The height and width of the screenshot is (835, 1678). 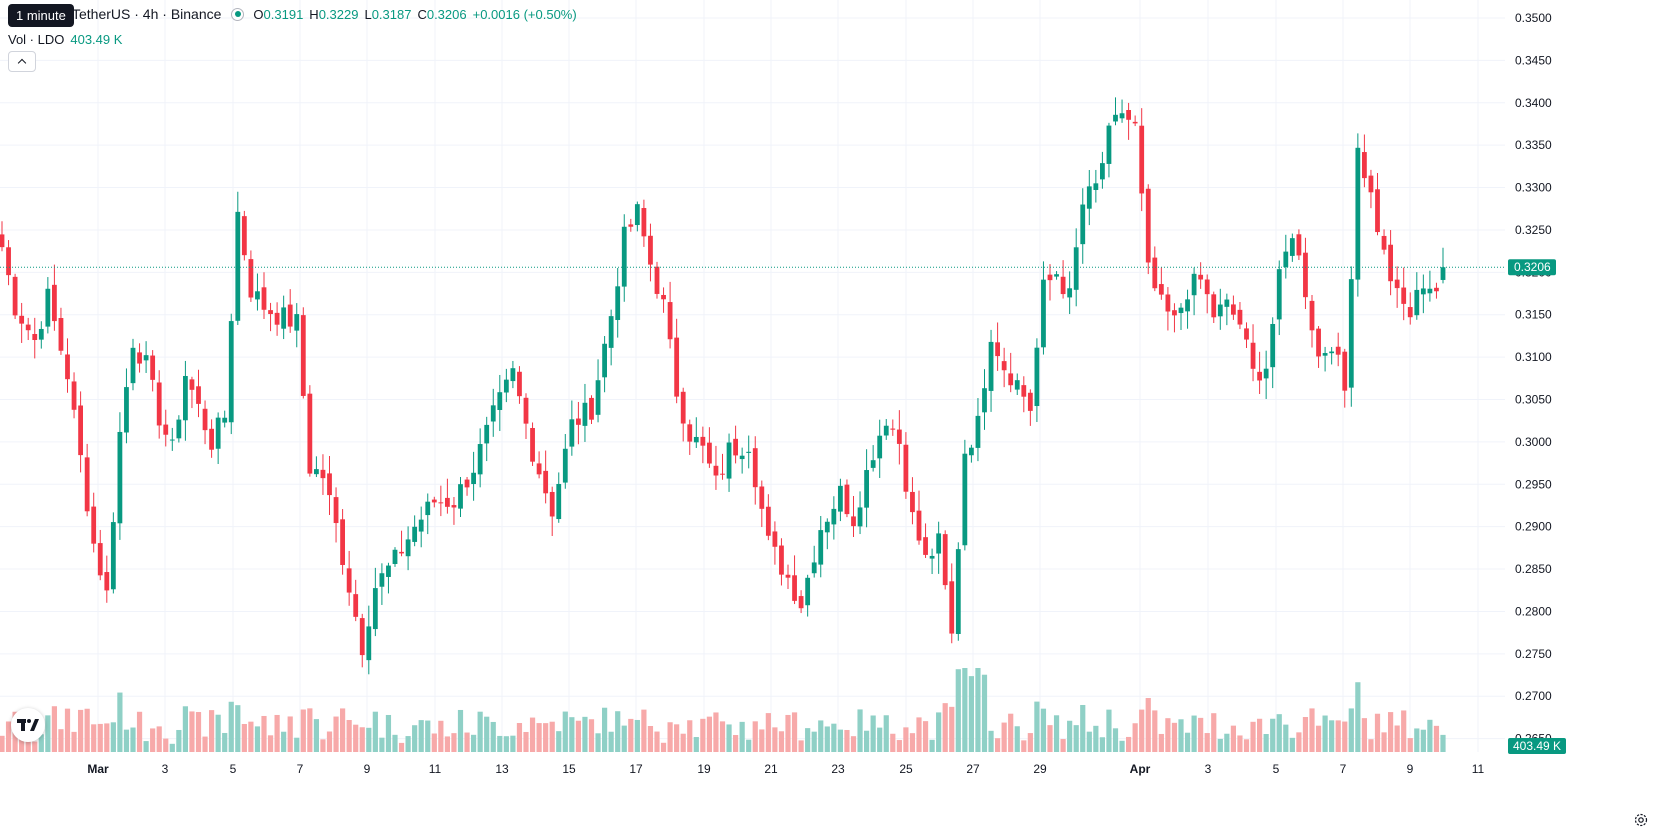 I want to click on price-tick-label: 0.3300, so click(x=1533, y=188).